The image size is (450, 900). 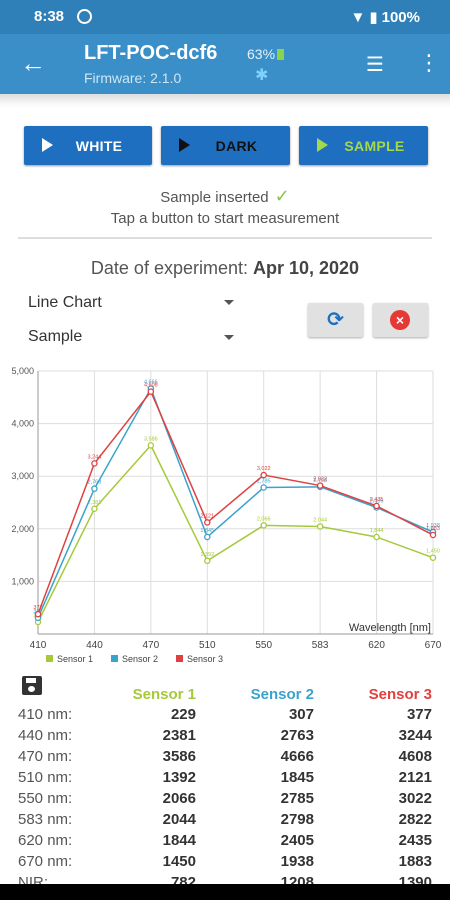 What do you see at coordinates (45, 819) in the screenshot?
I see `row-label: 583 nm:` at bounding box center [45, 819].